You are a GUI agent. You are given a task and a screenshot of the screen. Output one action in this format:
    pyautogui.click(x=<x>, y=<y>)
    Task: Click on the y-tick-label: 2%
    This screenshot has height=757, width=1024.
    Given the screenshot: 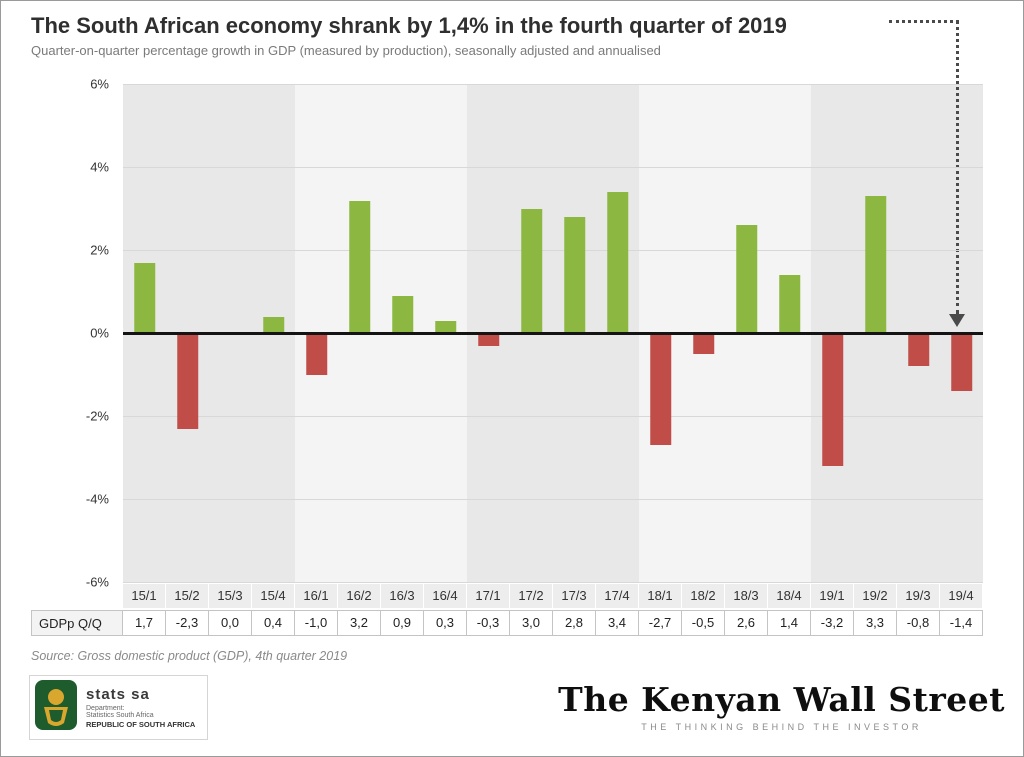 What is the action you would take?
    pyautogui.click(x=99, y=250)
    